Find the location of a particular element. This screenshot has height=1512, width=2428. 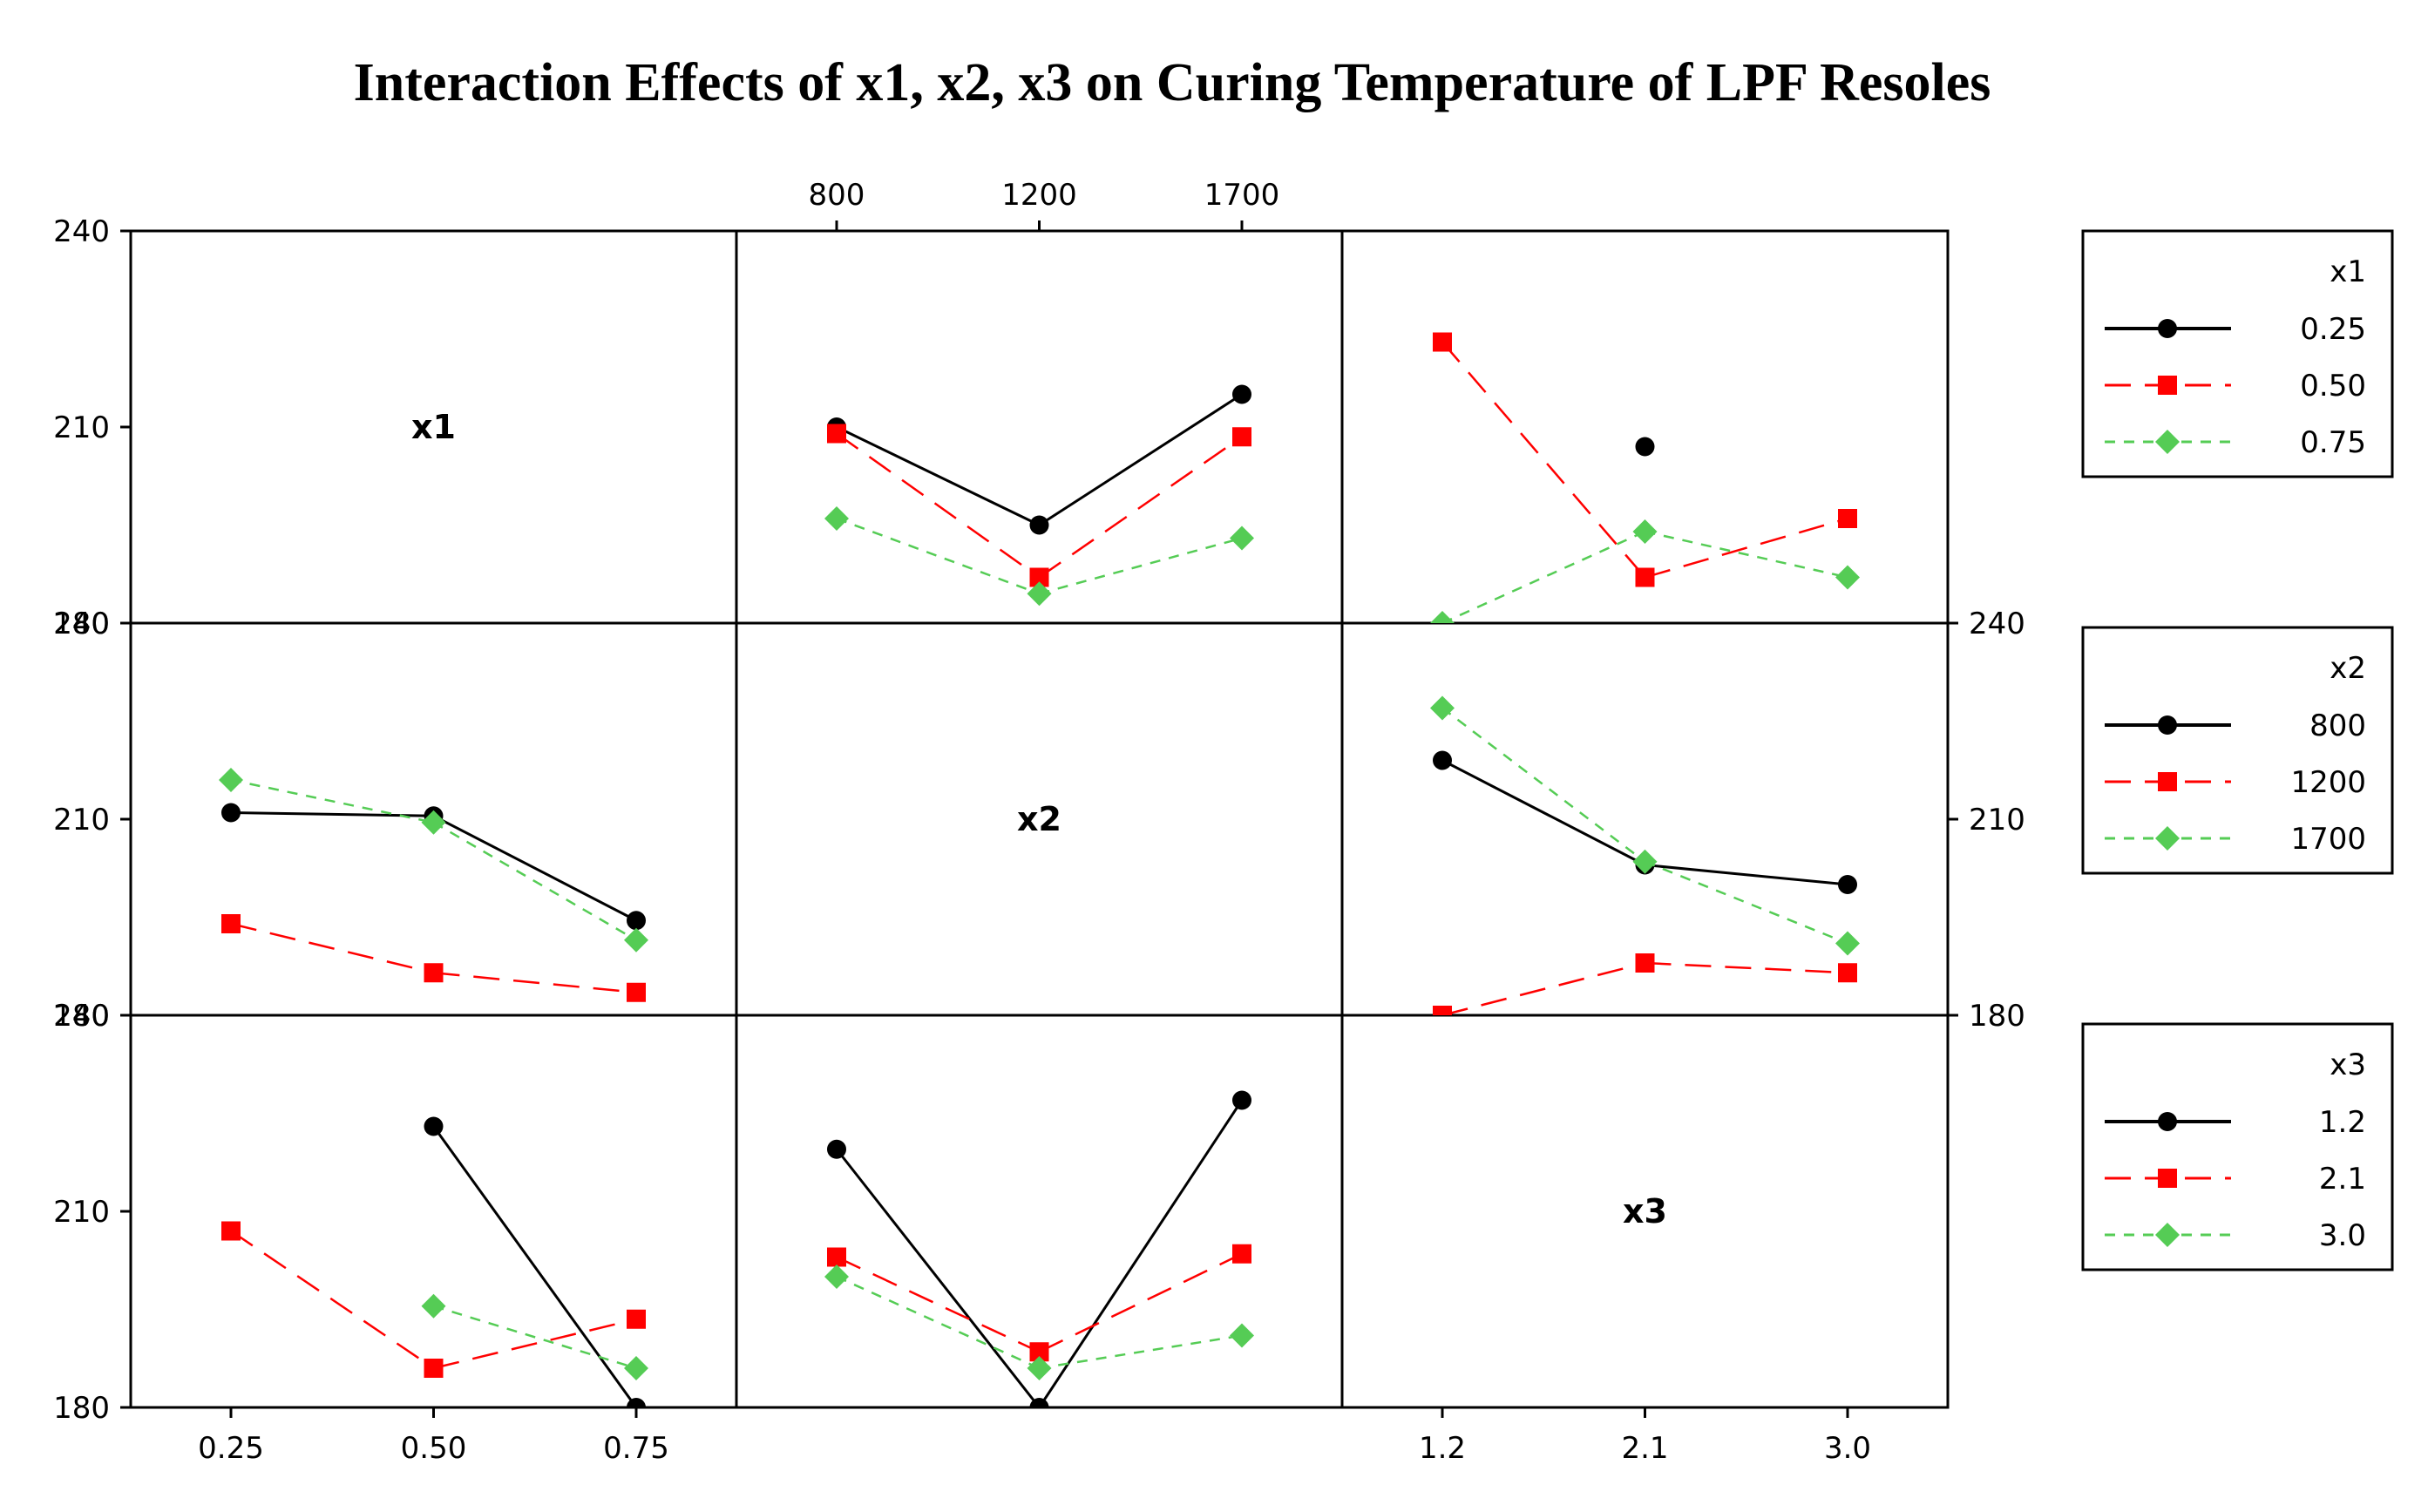

legend-title: x3 is located at coordinates (2348, 1065).